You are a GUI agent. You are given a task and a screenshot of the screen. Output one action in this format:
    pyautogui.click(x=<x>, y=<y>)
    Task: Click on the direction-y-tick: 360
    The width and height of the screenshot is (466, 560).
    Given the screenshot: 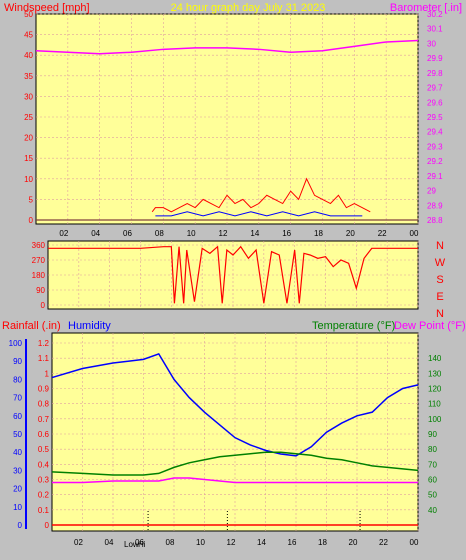 What is the action you would take?
    pyautogui.click(x=39, y=245)
    